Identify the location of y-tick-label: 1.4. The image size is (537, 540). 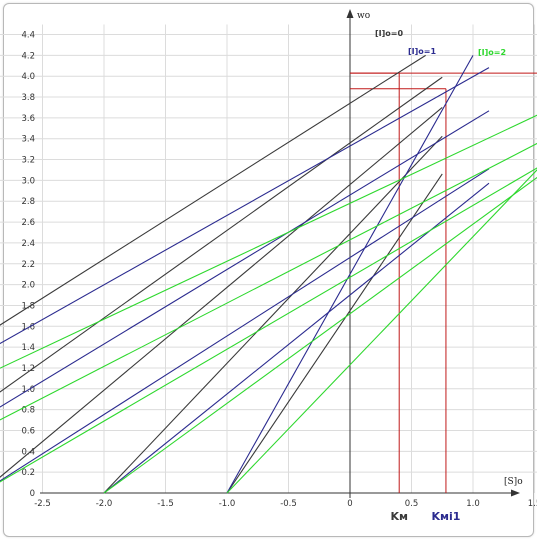
(28, 348).